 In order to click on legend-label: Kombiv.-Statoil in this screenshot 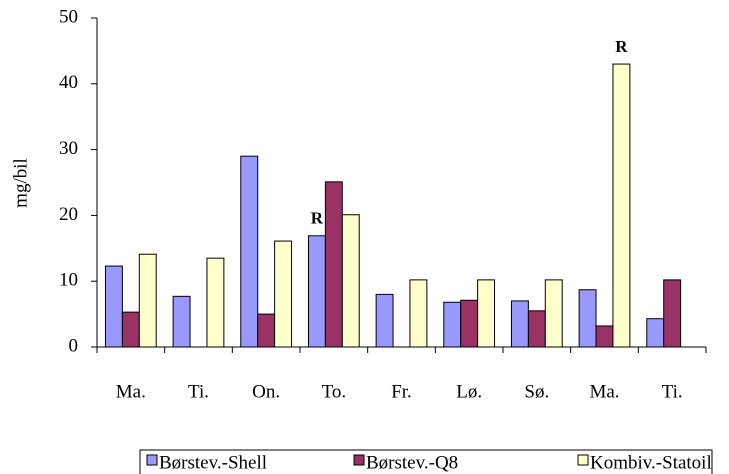, I will do `click(651, 462)`.